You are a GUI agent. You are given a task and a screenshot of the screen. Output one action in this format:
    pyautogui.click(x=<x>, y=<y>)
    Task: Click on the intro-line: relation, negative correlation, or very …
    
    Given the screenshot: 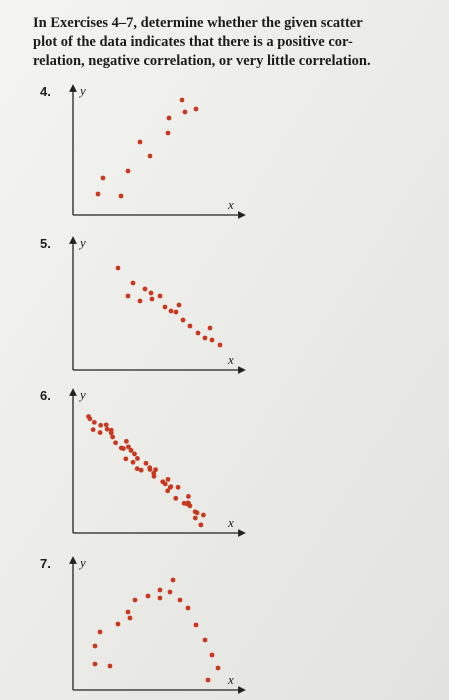 What is the action you would take?
    pyautogui.click(x=202, y=61)
    